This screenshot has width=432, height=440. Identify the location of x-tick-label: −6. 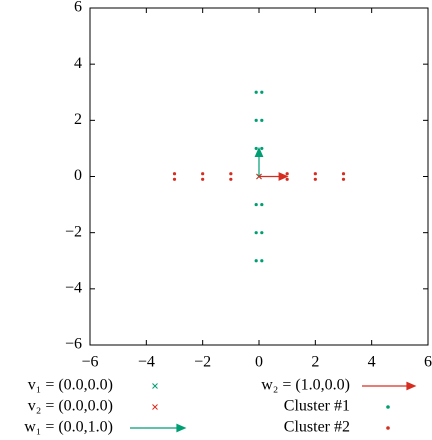
(89, 362).